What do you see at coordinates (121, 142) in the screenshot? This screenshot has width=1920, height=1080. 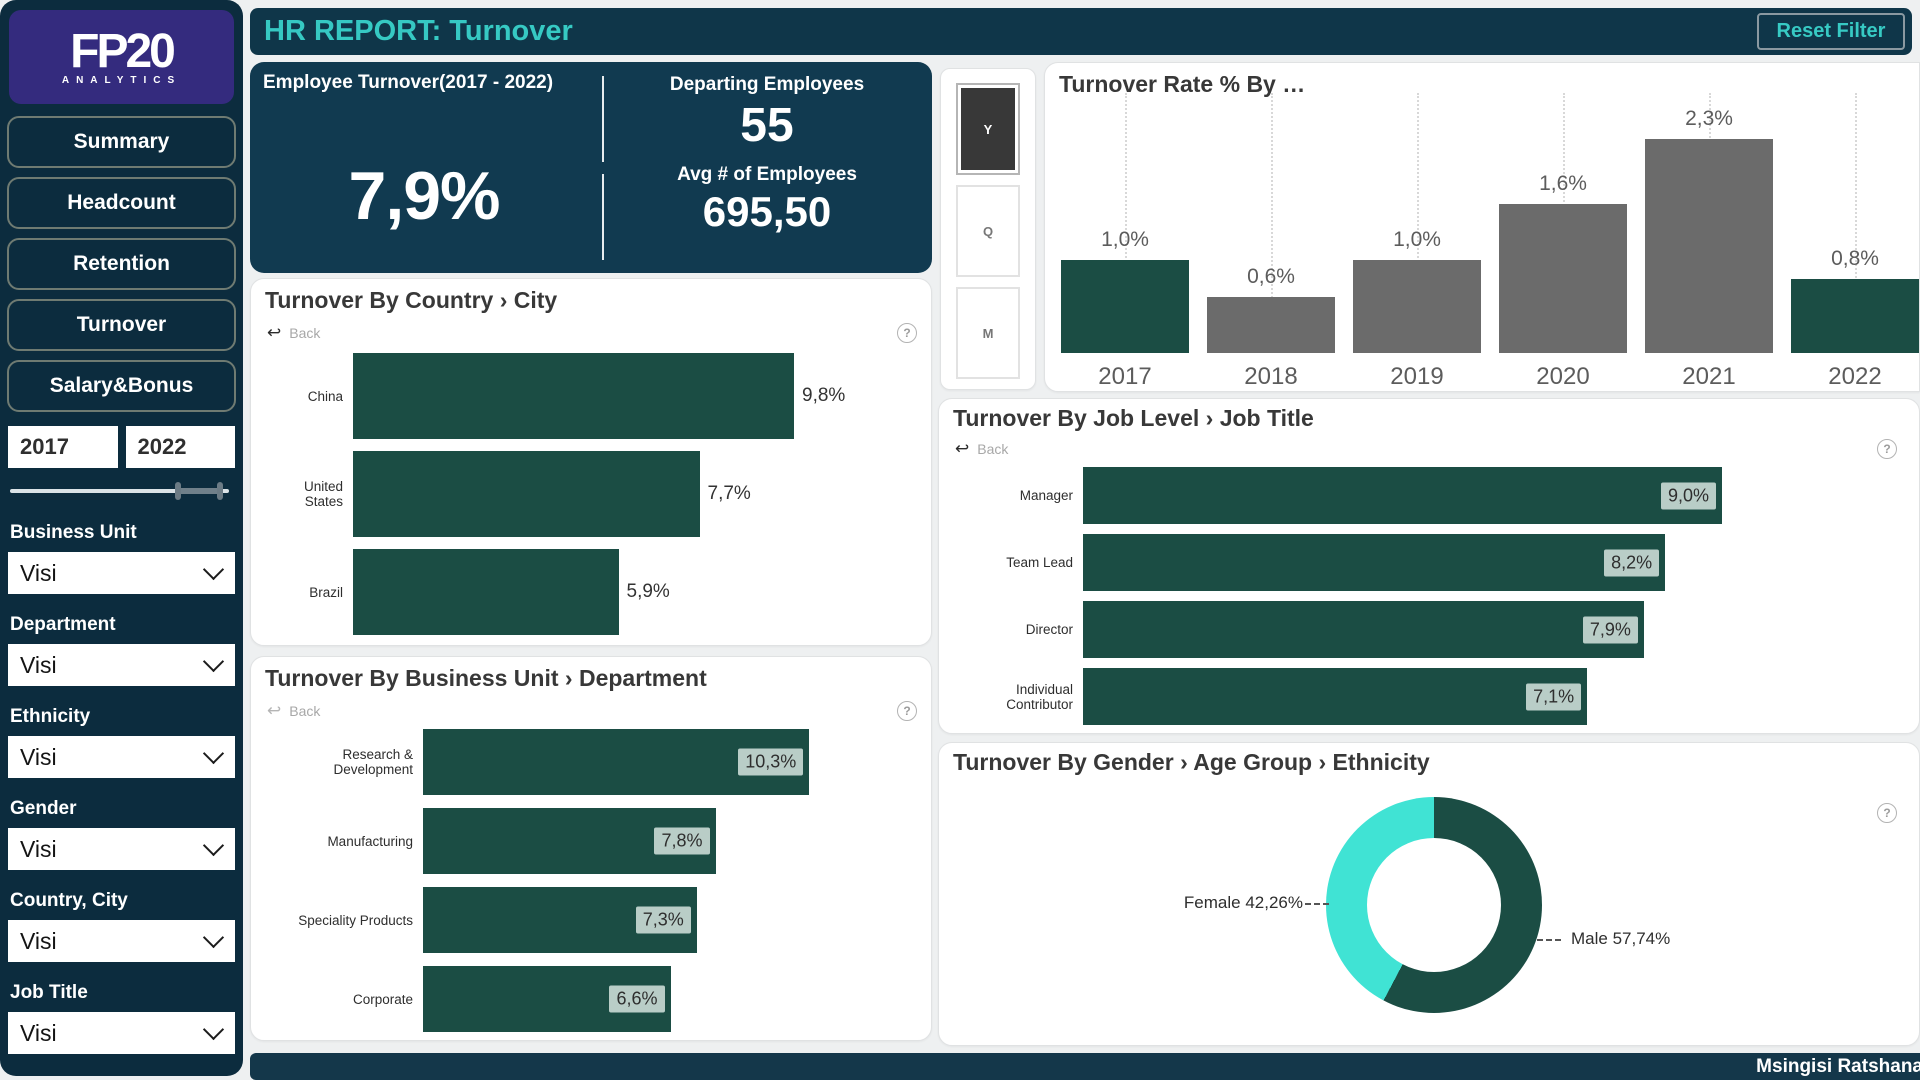 I see `sidebar-item-summary: Summary` at bounding box center [121, 142].